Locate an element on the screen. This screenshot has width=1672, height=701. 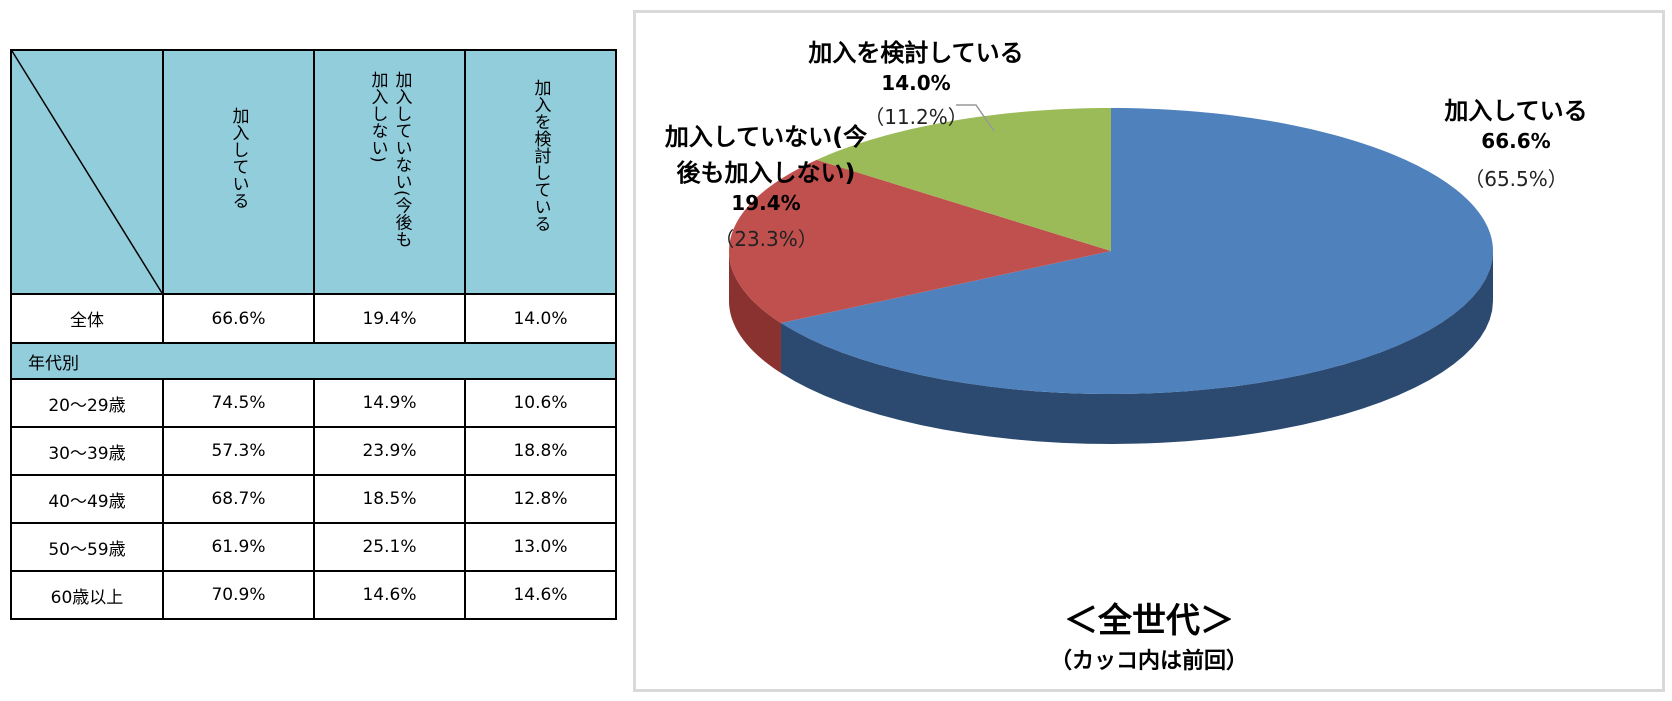
table-header-cell: 加入している is located at coordinates (238, 172).